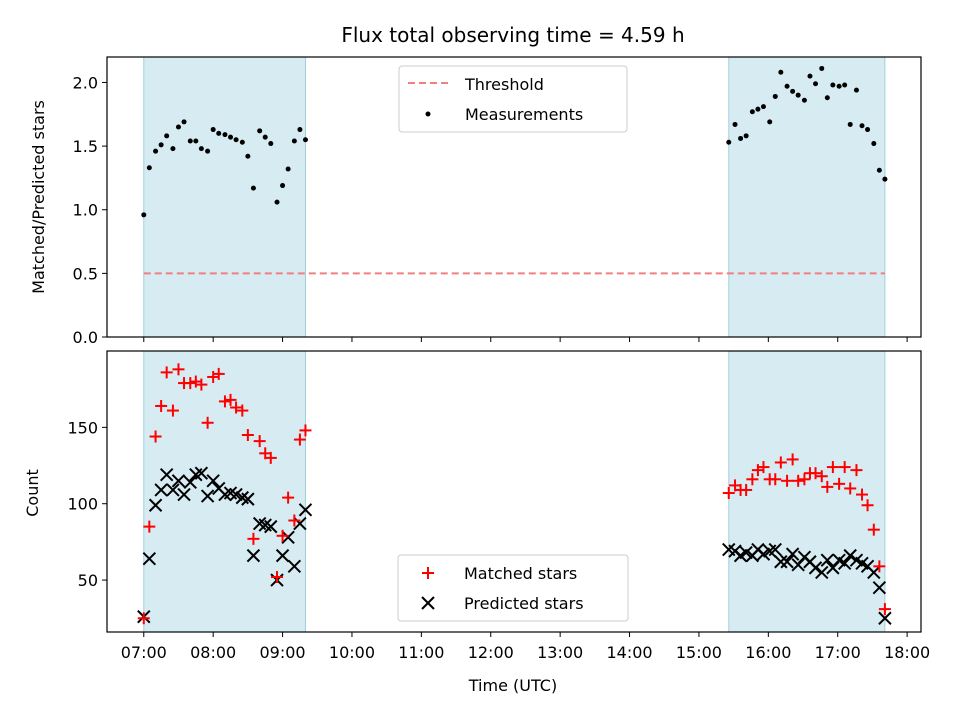  Describe the element at coordinates (629, 652) in the screenshot. I see `x-tick-label: 14:00` at that location.